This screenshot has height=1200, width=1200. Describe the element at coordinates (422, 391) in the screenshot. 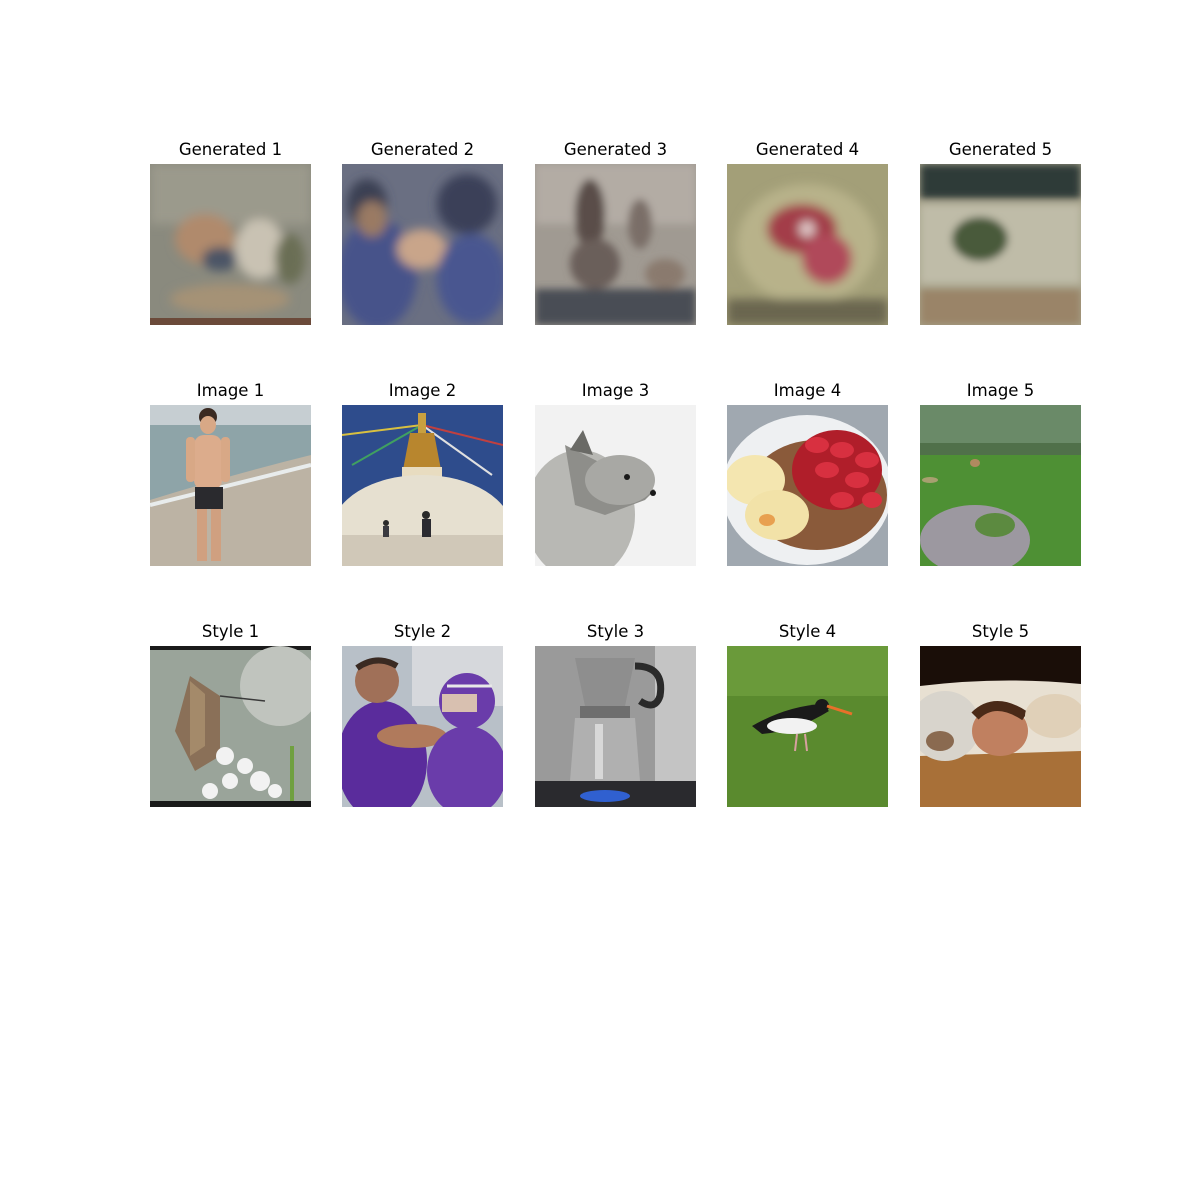

I see `panel-title: Image 2` at that location.